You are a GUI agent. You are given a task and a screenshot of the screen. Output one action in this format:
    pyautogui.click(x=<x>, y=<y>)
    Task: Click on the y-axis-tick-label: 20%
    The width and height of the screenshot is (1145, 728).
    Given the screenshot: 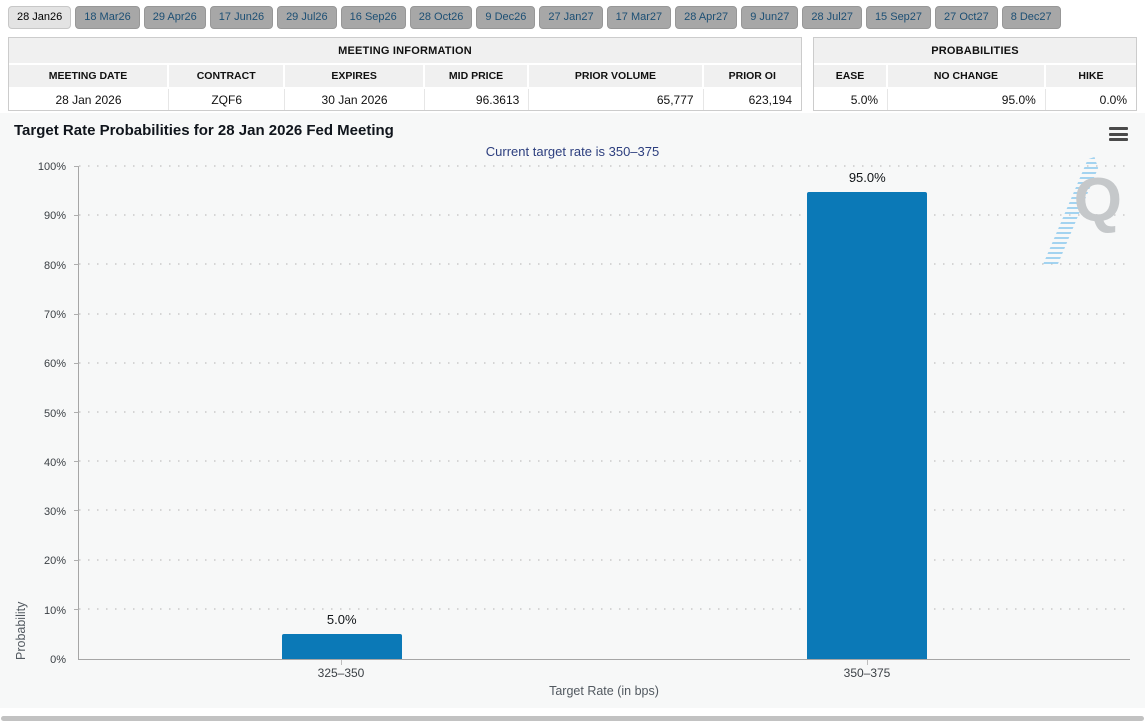 What is the action you would take?
    pyautogui.click(x=54, y=561)
    